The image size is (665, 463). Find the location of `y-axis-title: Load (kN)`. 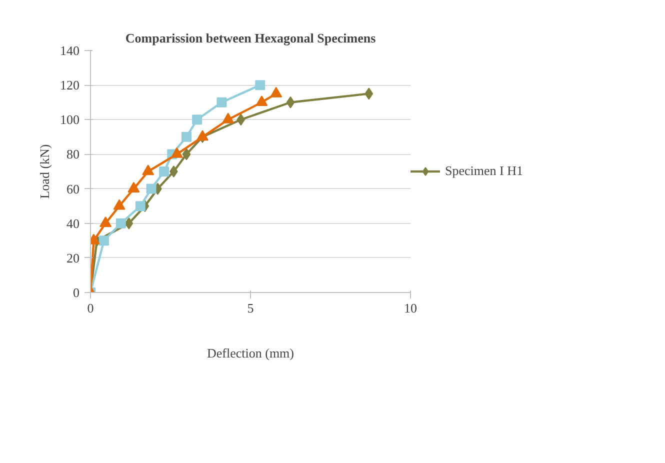

y-axis-title: Load (kN) is located at coordinates (44, 171).